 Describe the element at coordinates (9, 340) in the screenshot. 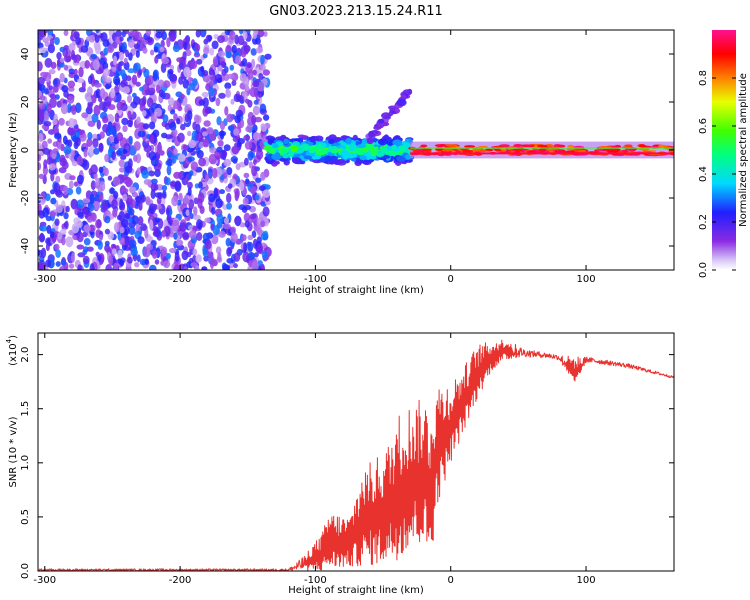

I see `snr-y-scale-exp: 4` at that location.